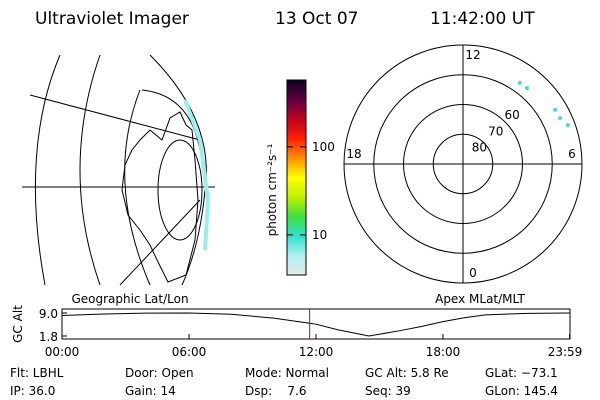  What do you see at coordinates (276, 391) in the screenshot?
I see `info-text: Dsp: 7.6` at bounding box center [276, 391].